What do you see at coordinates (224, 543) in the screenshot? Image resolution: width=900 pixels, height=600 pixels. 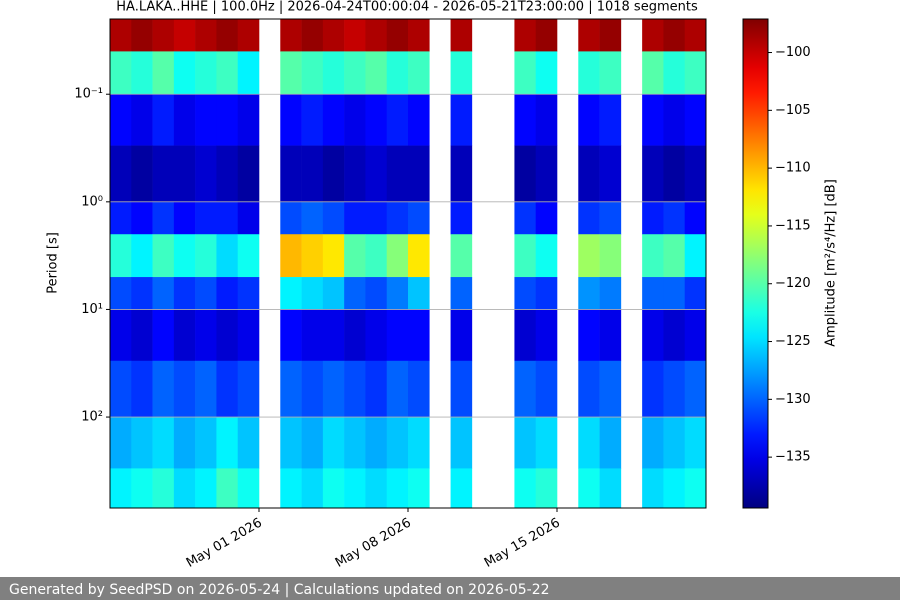 I see `x-tick-label: May 01 2026` at bounding box center [224, 543].